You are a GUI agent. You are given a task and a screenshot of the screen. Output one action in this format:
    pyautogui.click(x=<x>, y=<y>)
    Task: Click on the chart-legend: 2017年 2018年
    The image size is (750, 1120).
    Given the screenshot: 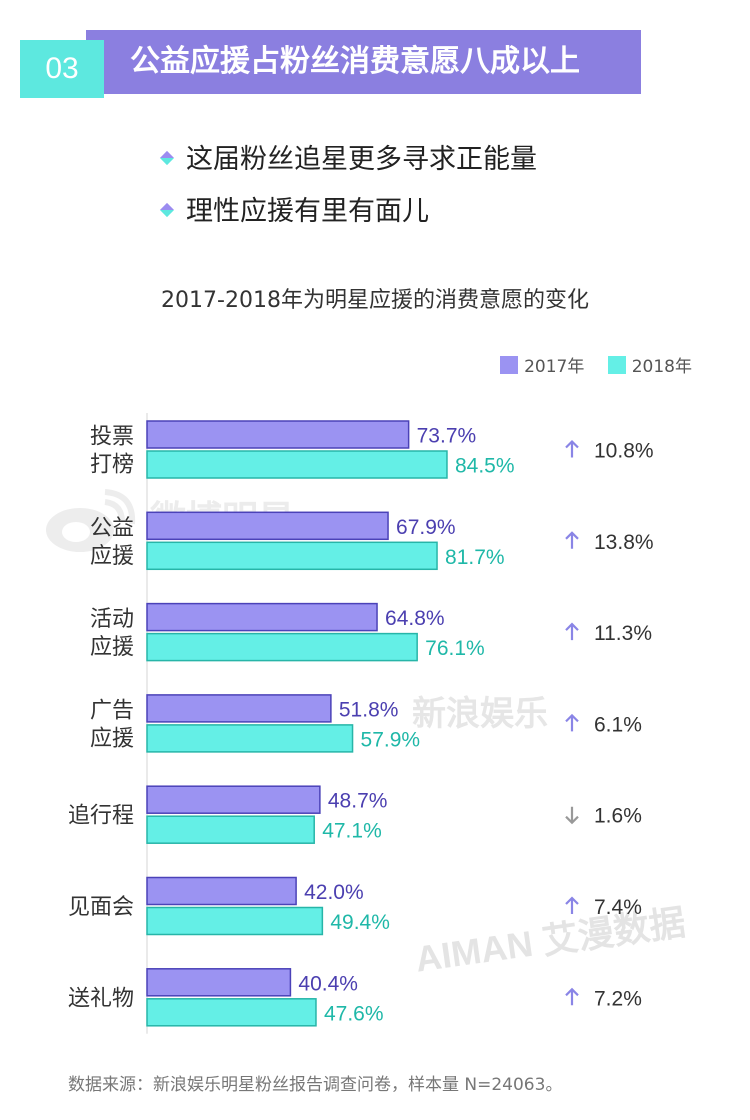 What is the action you would take?
    pyautogui.click(x=587, y=367)
    